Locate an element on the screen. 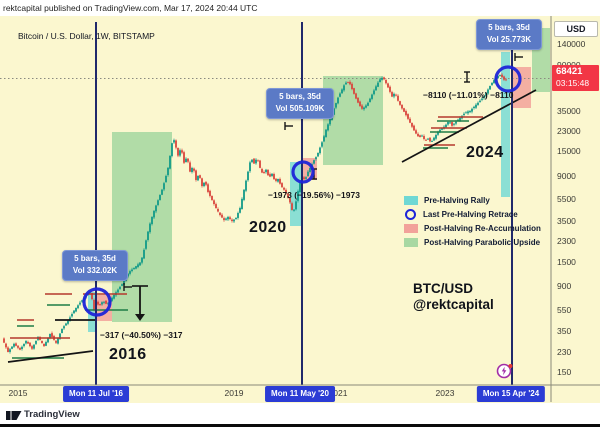 The image size is (600, 427). tradingview-brand-link: TradingView is located at coordinates (52, 414).